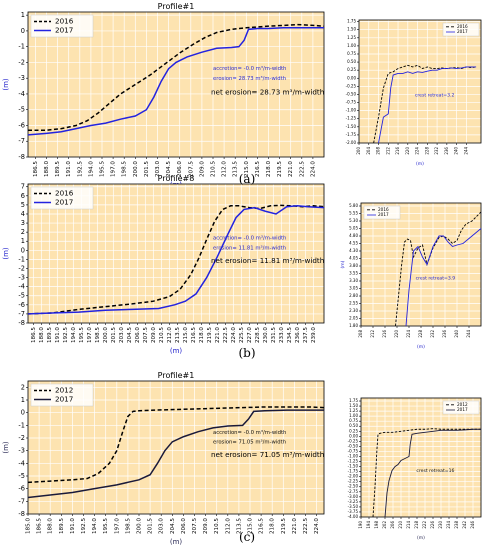 This screenshot has height=554, width=483. I want to click on x-tick-label: 228.5, so click(258, 335).